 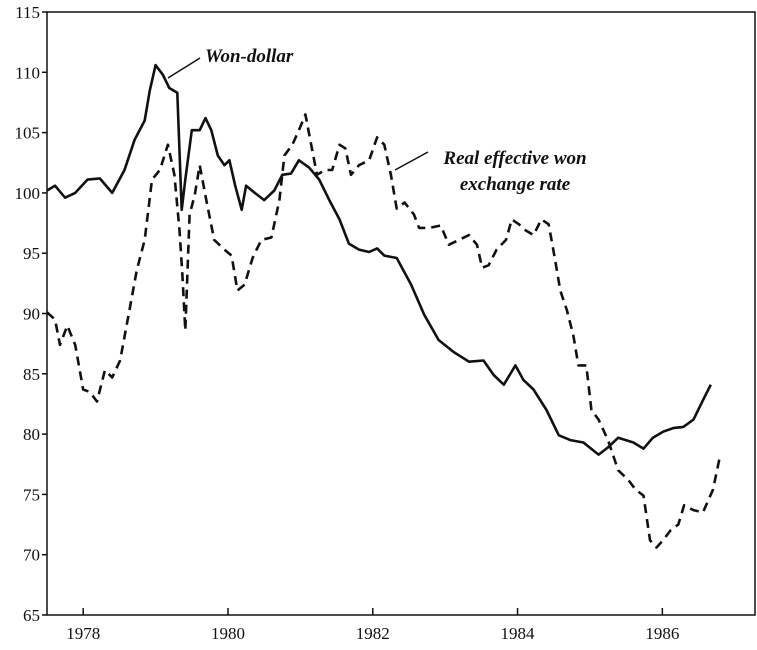 What do you see at coordinates (662, 633) in the screenshot?
I see `x-tick-label: 1986` at bounding box center [662, 633].